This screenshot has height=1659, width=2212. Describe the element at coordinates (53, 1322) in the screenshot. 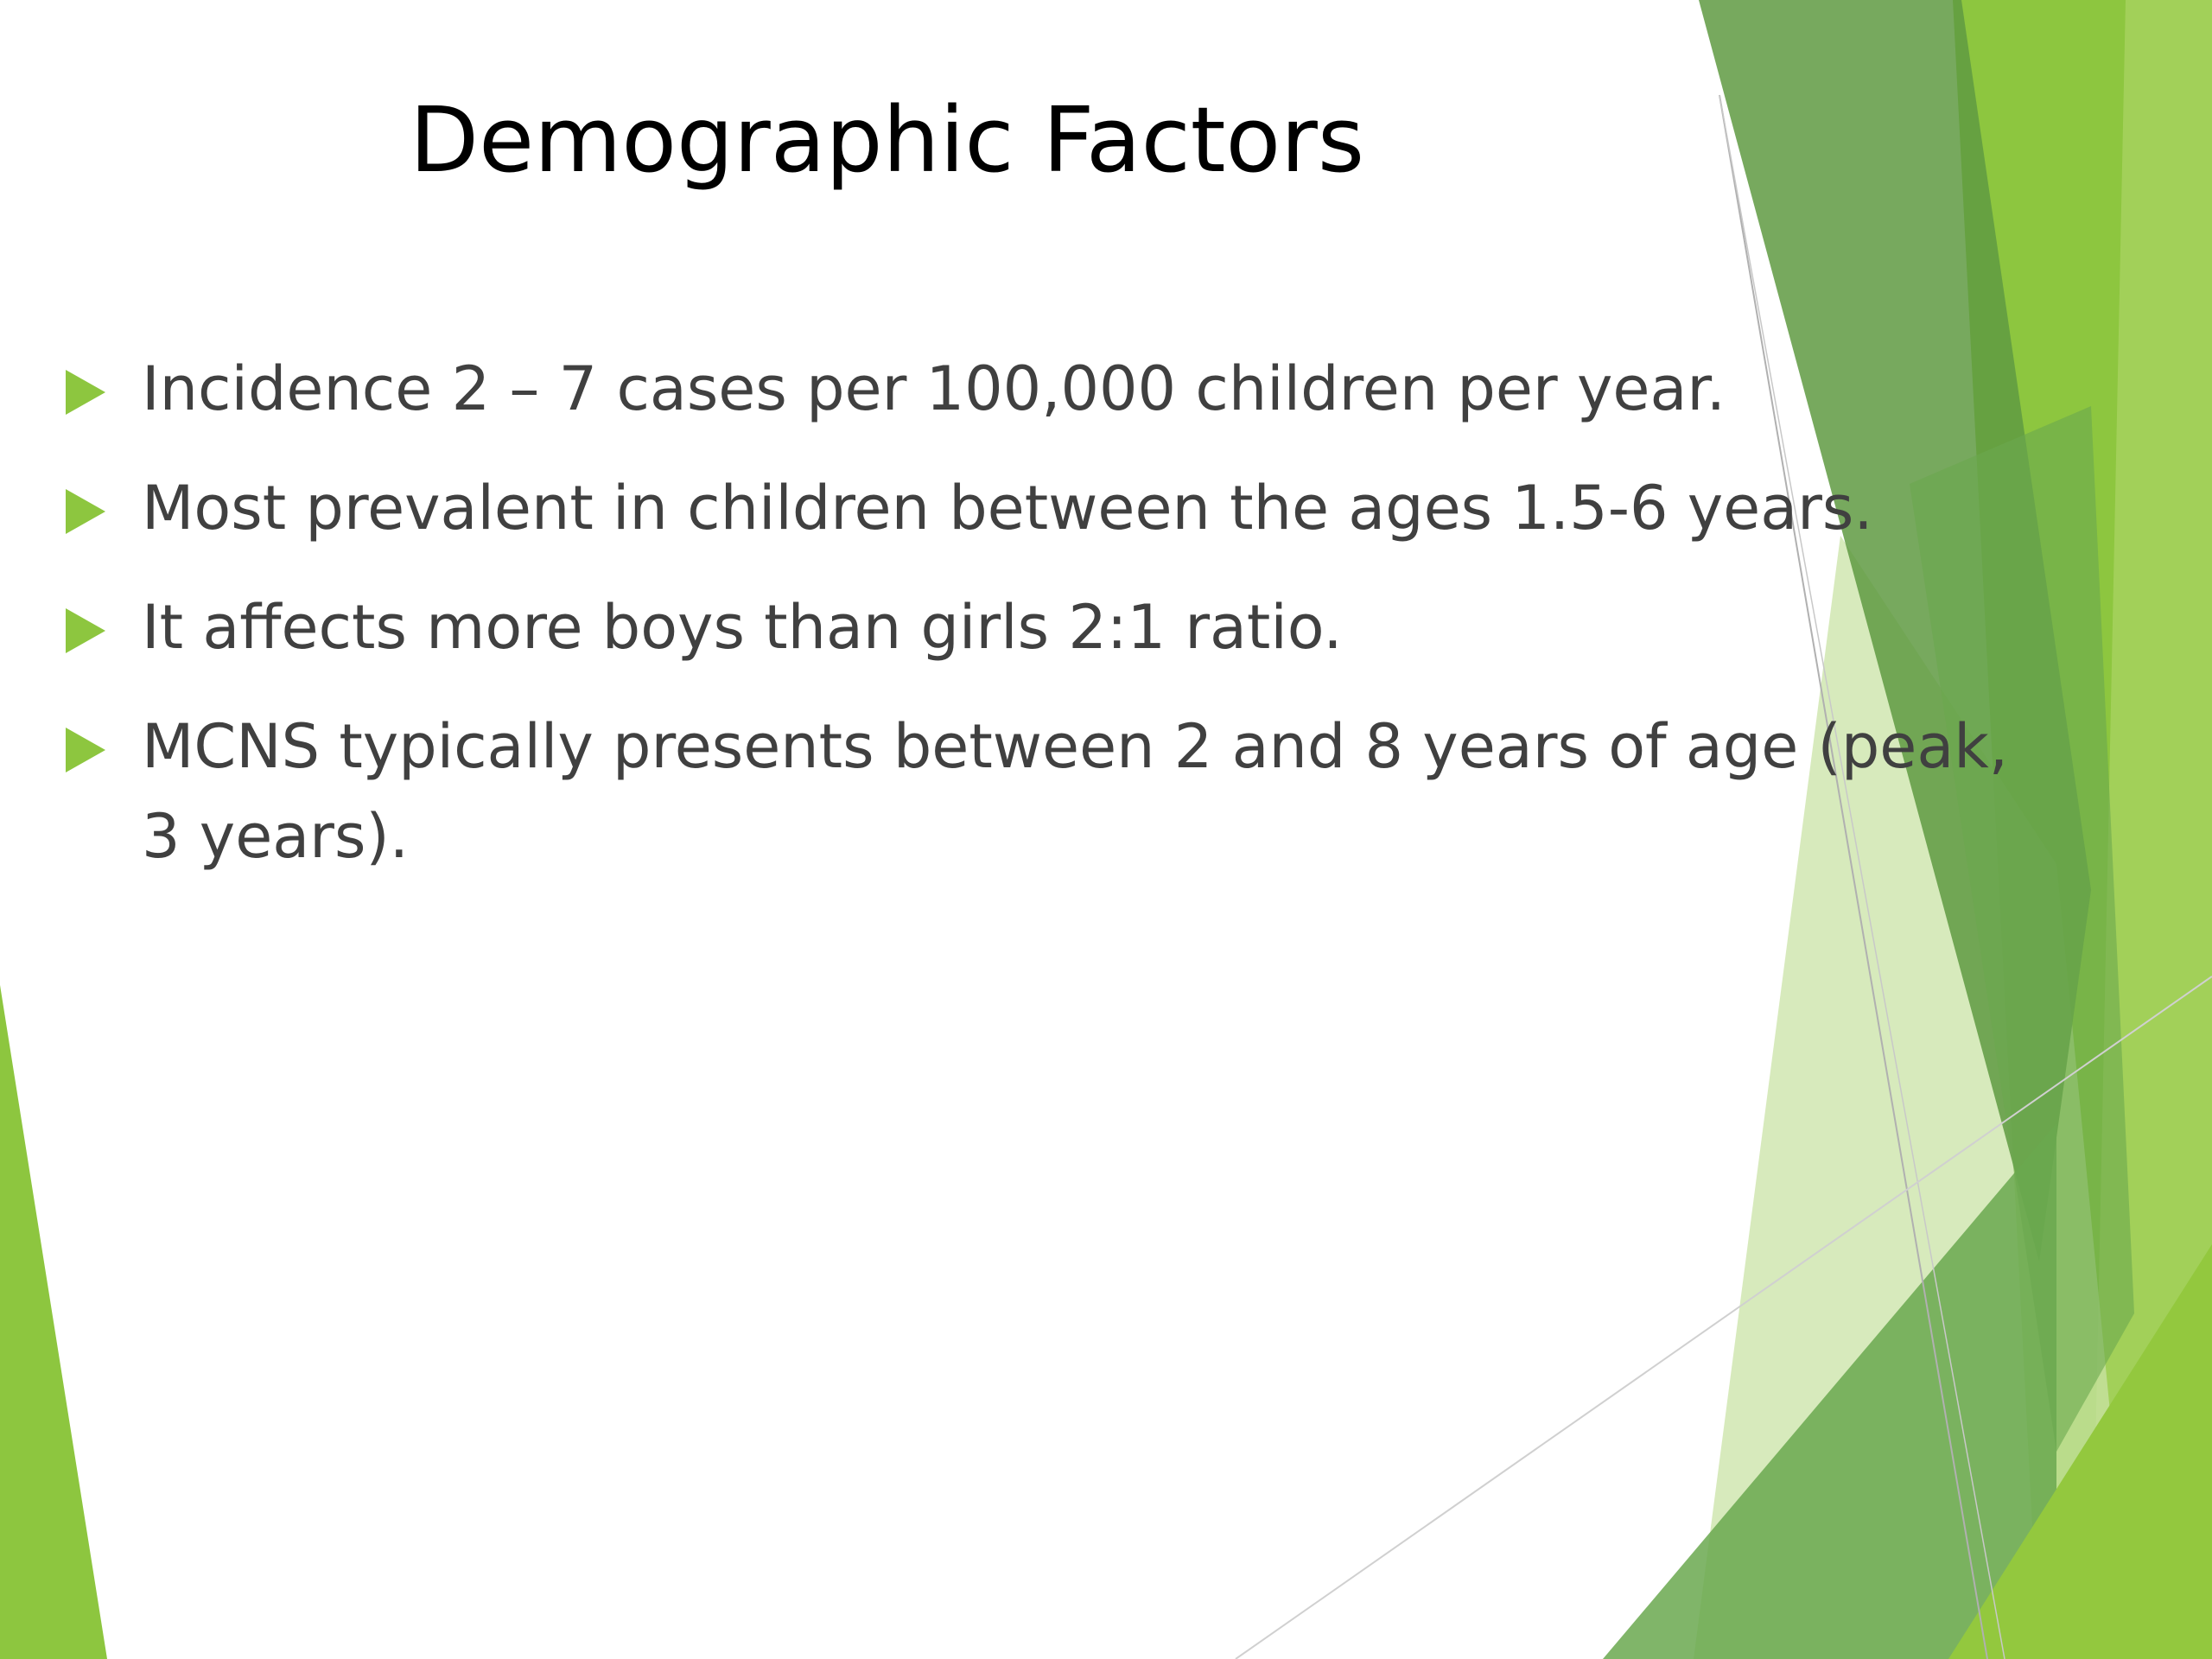

I see `left-green-wedge` at that location.